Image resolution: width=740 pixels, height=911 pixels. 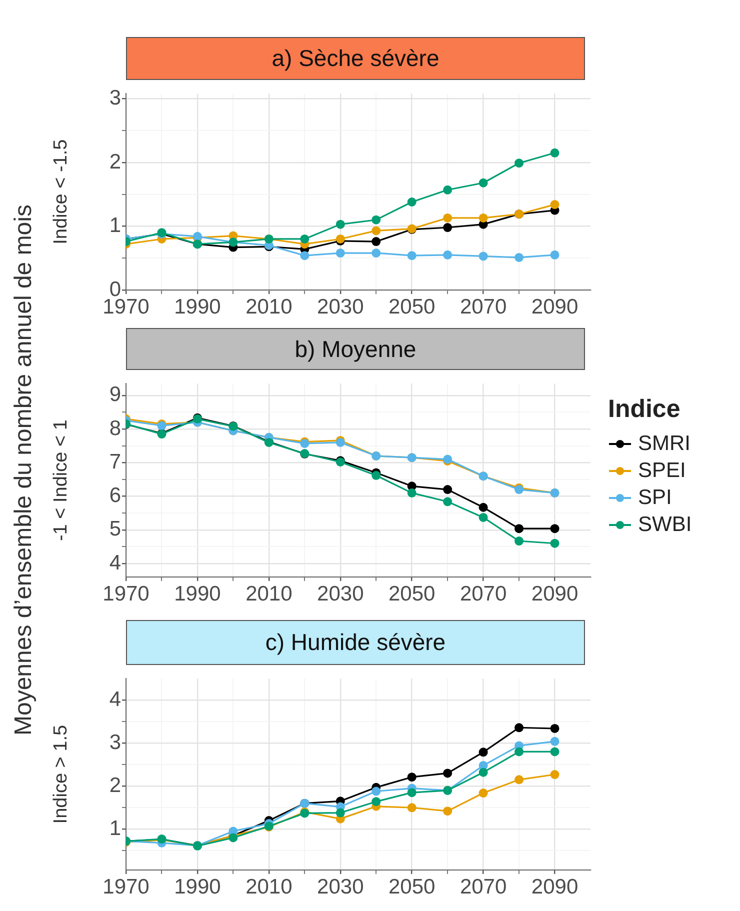 What do you see at coordinates (115, 496) in the screenshot?
I see `y-tick-label: 6` at bounding box center [115, 496].